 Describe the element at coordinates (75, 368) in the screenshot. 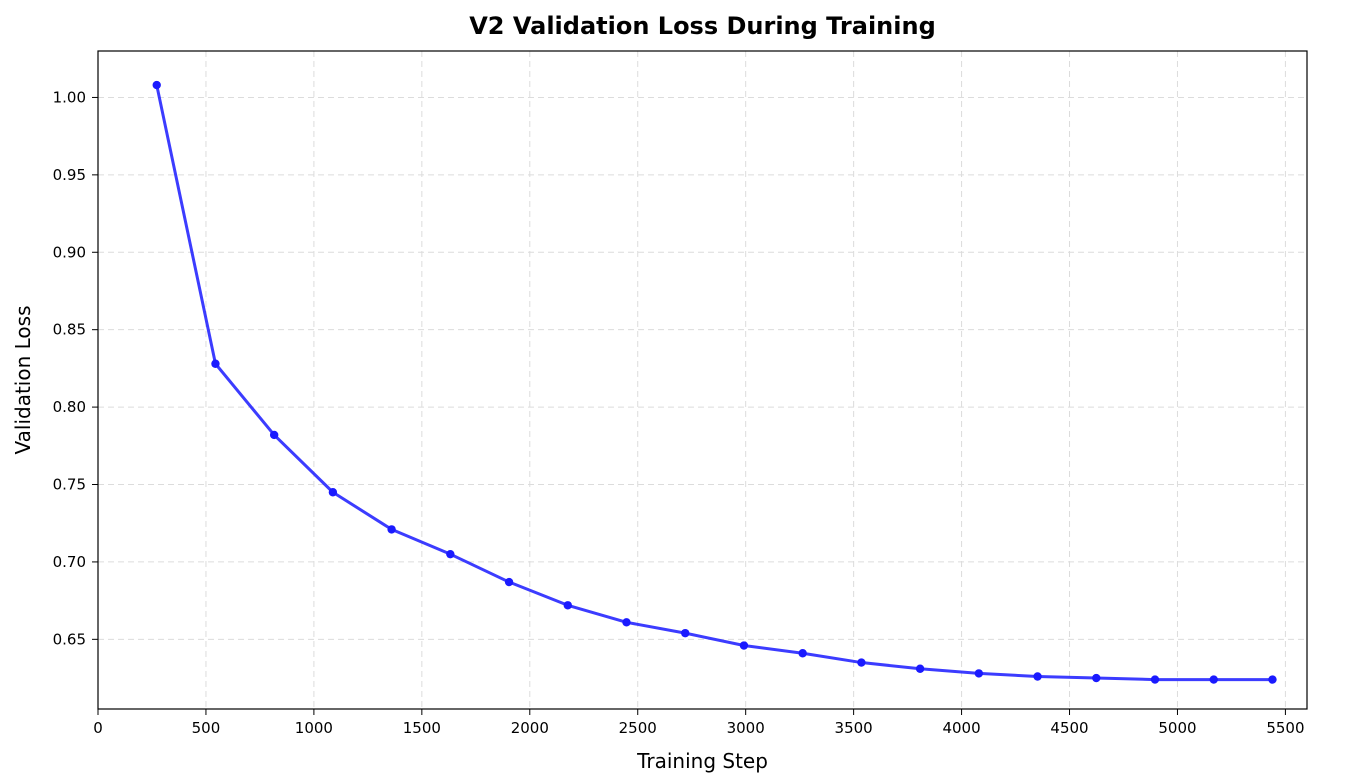

I see `y-axis-ticks: 0.65 0.70 0.75 0.80 0.85 0.90 0.95 1.00` at that location.